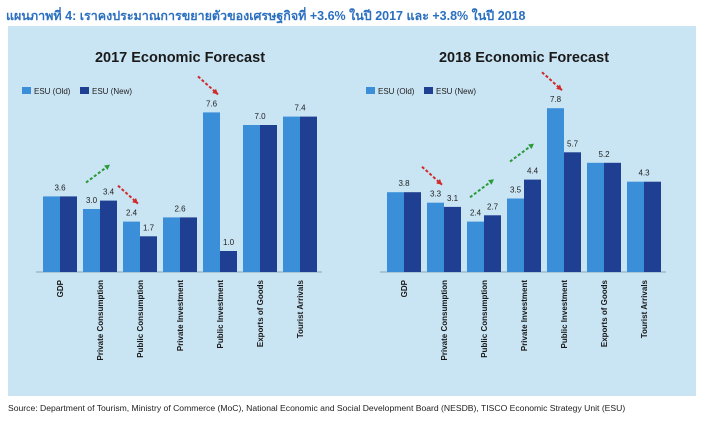 This screenshot has width=710, height=424. What do you see at coordinates (148, 254) in the screenshot?
I see `c2017-bar-new-public-consumption` at bounding box center [148, 254].